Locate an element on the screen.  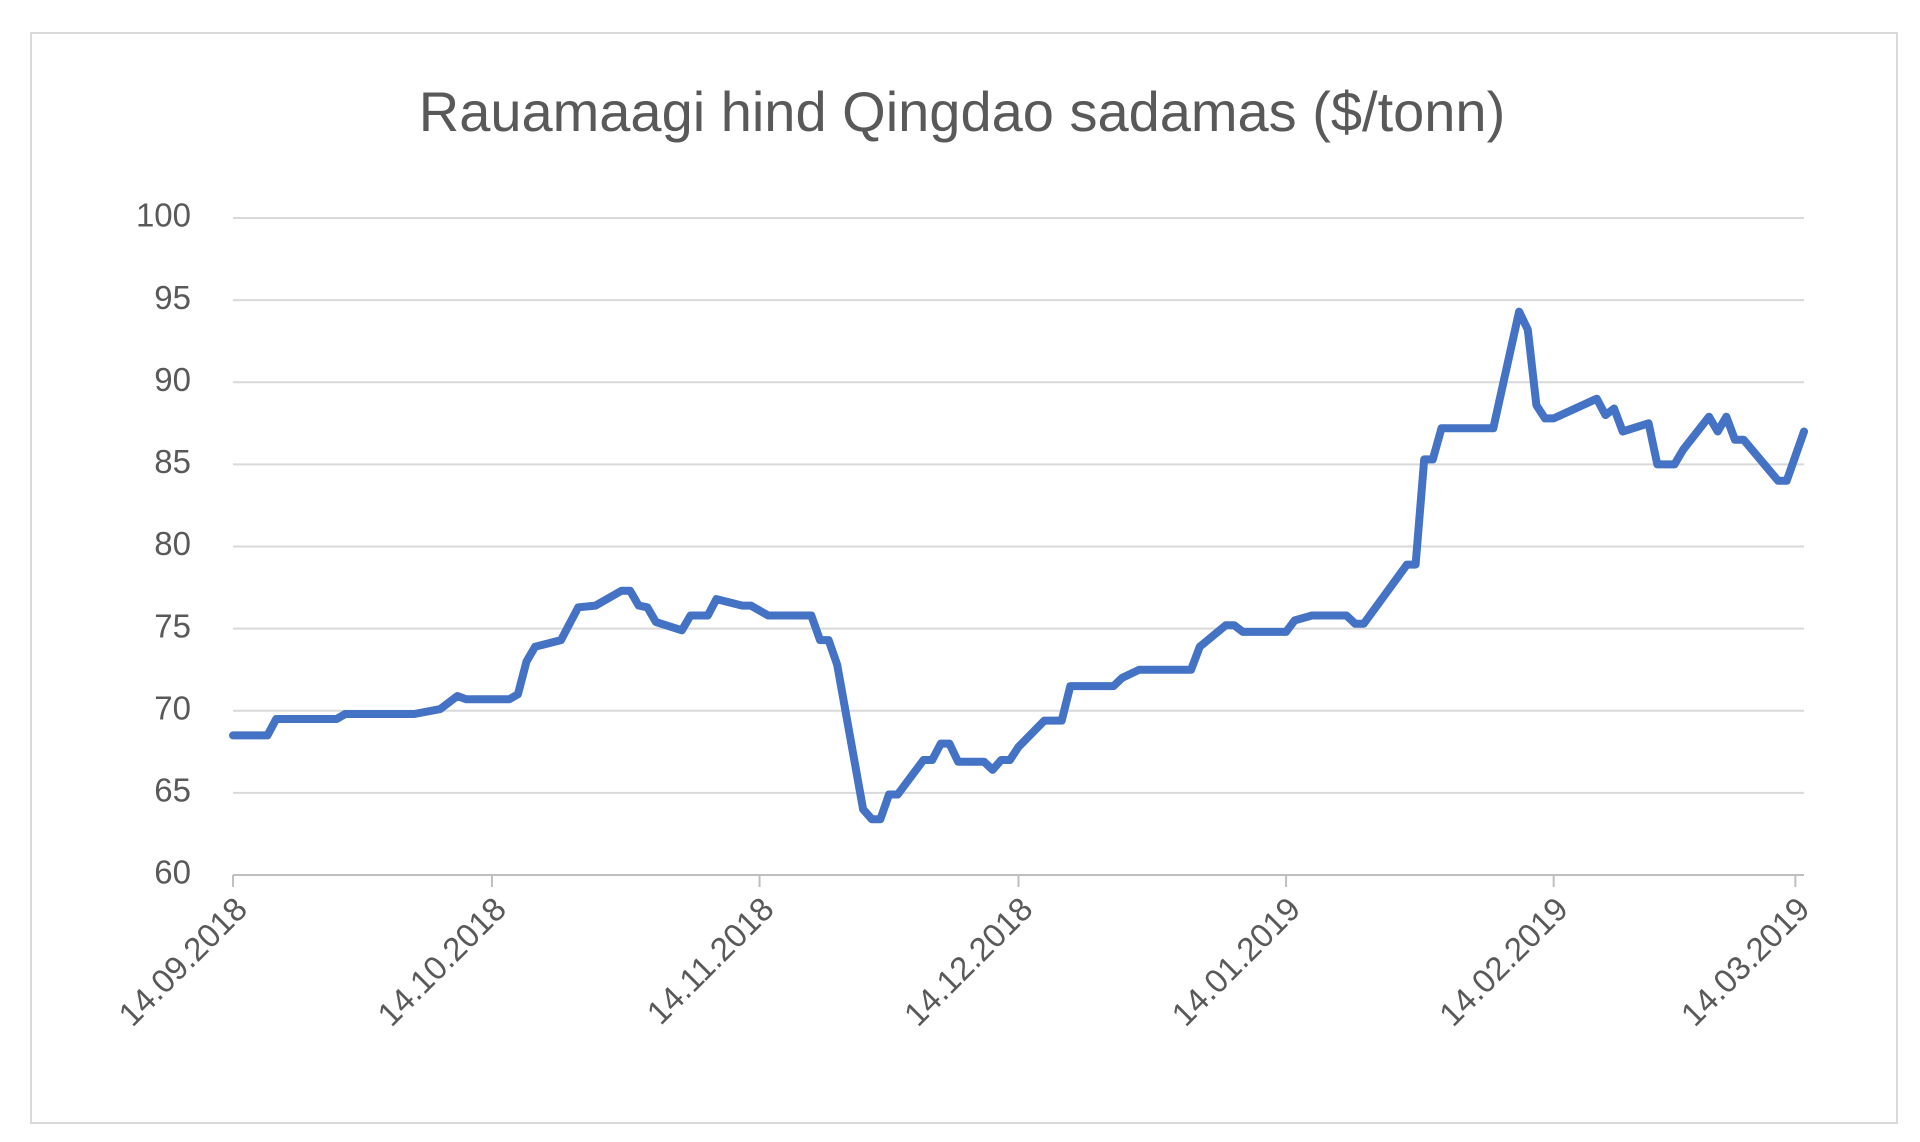
y-tick-label: 100 is located at coordinates (163, 215).